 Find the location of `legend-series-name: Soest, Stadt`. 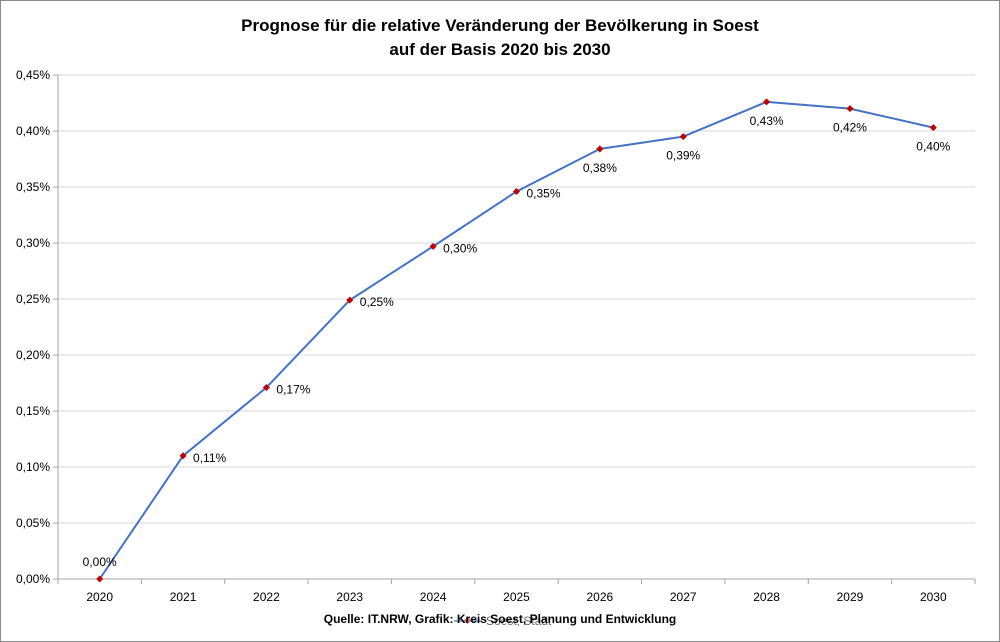

legend-series-name: Soest, Stadt is located at coordinates (519, 621).